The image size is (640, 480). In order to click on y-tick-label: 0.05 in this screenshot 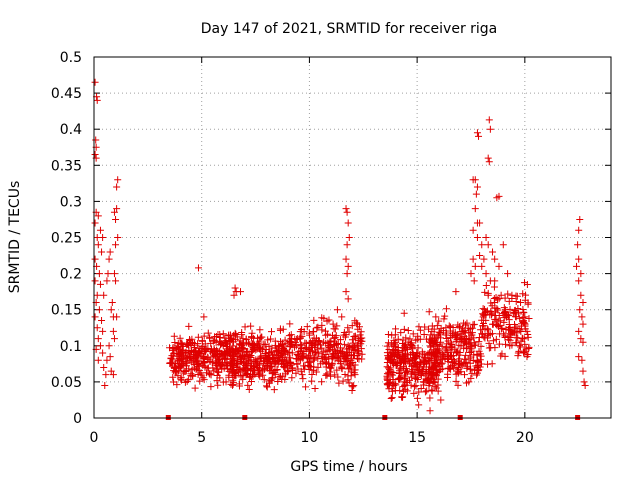, I will do `click(66, 383)`.